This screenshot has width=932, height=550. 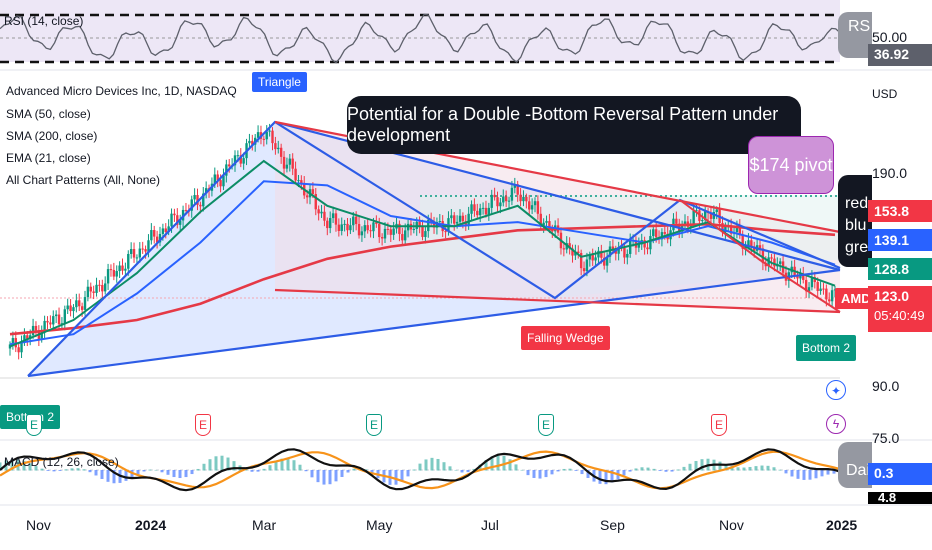 I want to click on rsi-value-tag: 36.92, so click(x=900, y=55).